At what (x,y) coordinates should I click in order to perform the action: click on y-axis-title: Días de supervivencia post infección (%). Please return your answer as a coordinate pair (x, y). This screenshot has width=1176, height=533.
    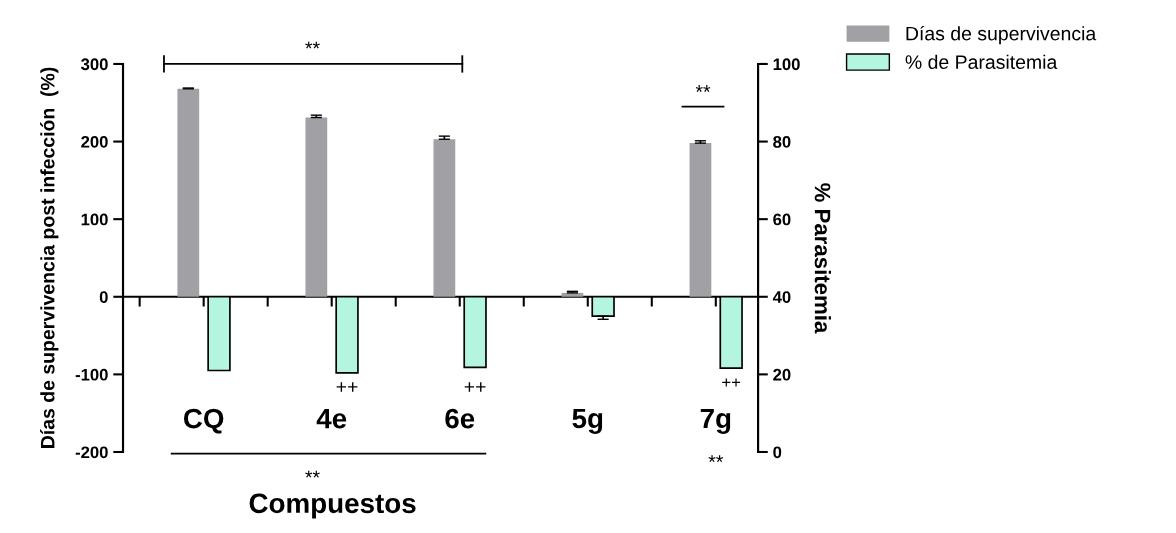
    Looking at the image, I should click on (49, 257).